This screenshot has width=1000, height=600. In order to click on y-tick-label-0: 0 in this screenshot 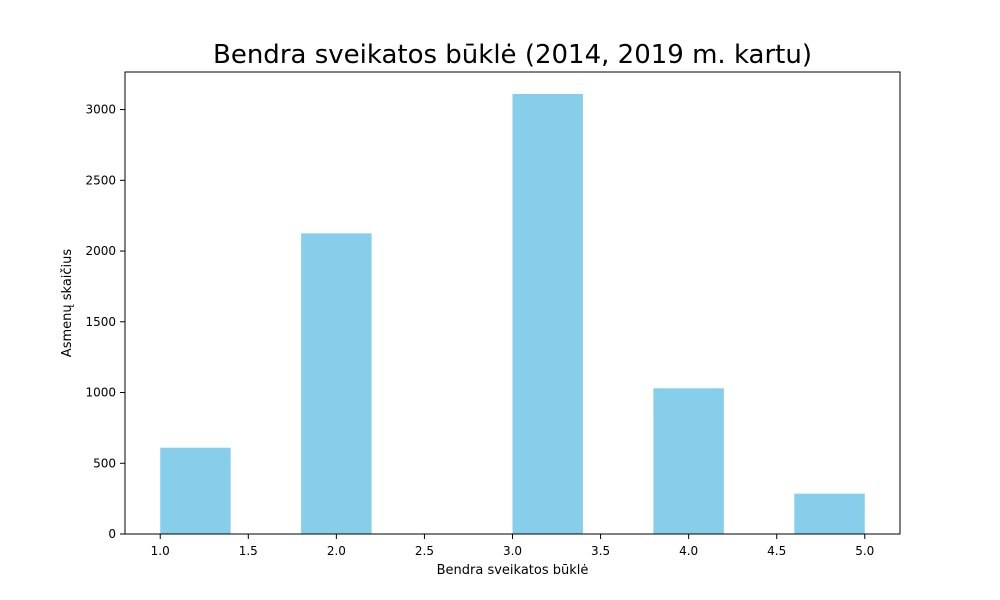, I will do `click(112, 534)`.